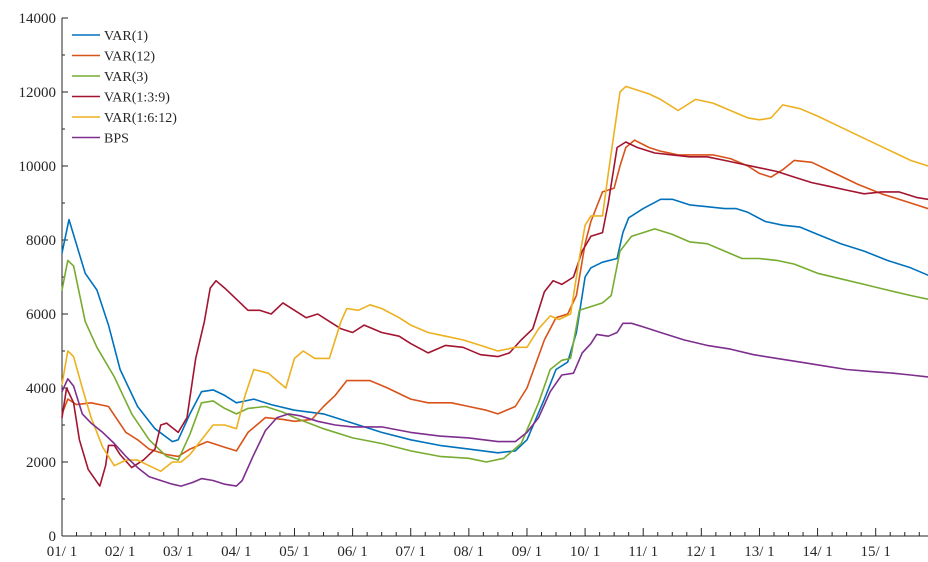 This screenshot has height=562, width=928. What do you see at coordinates (875, 552) in the screenshot?
I see `x-tick-label: 15/ 1` at bounding box center [875, 552].